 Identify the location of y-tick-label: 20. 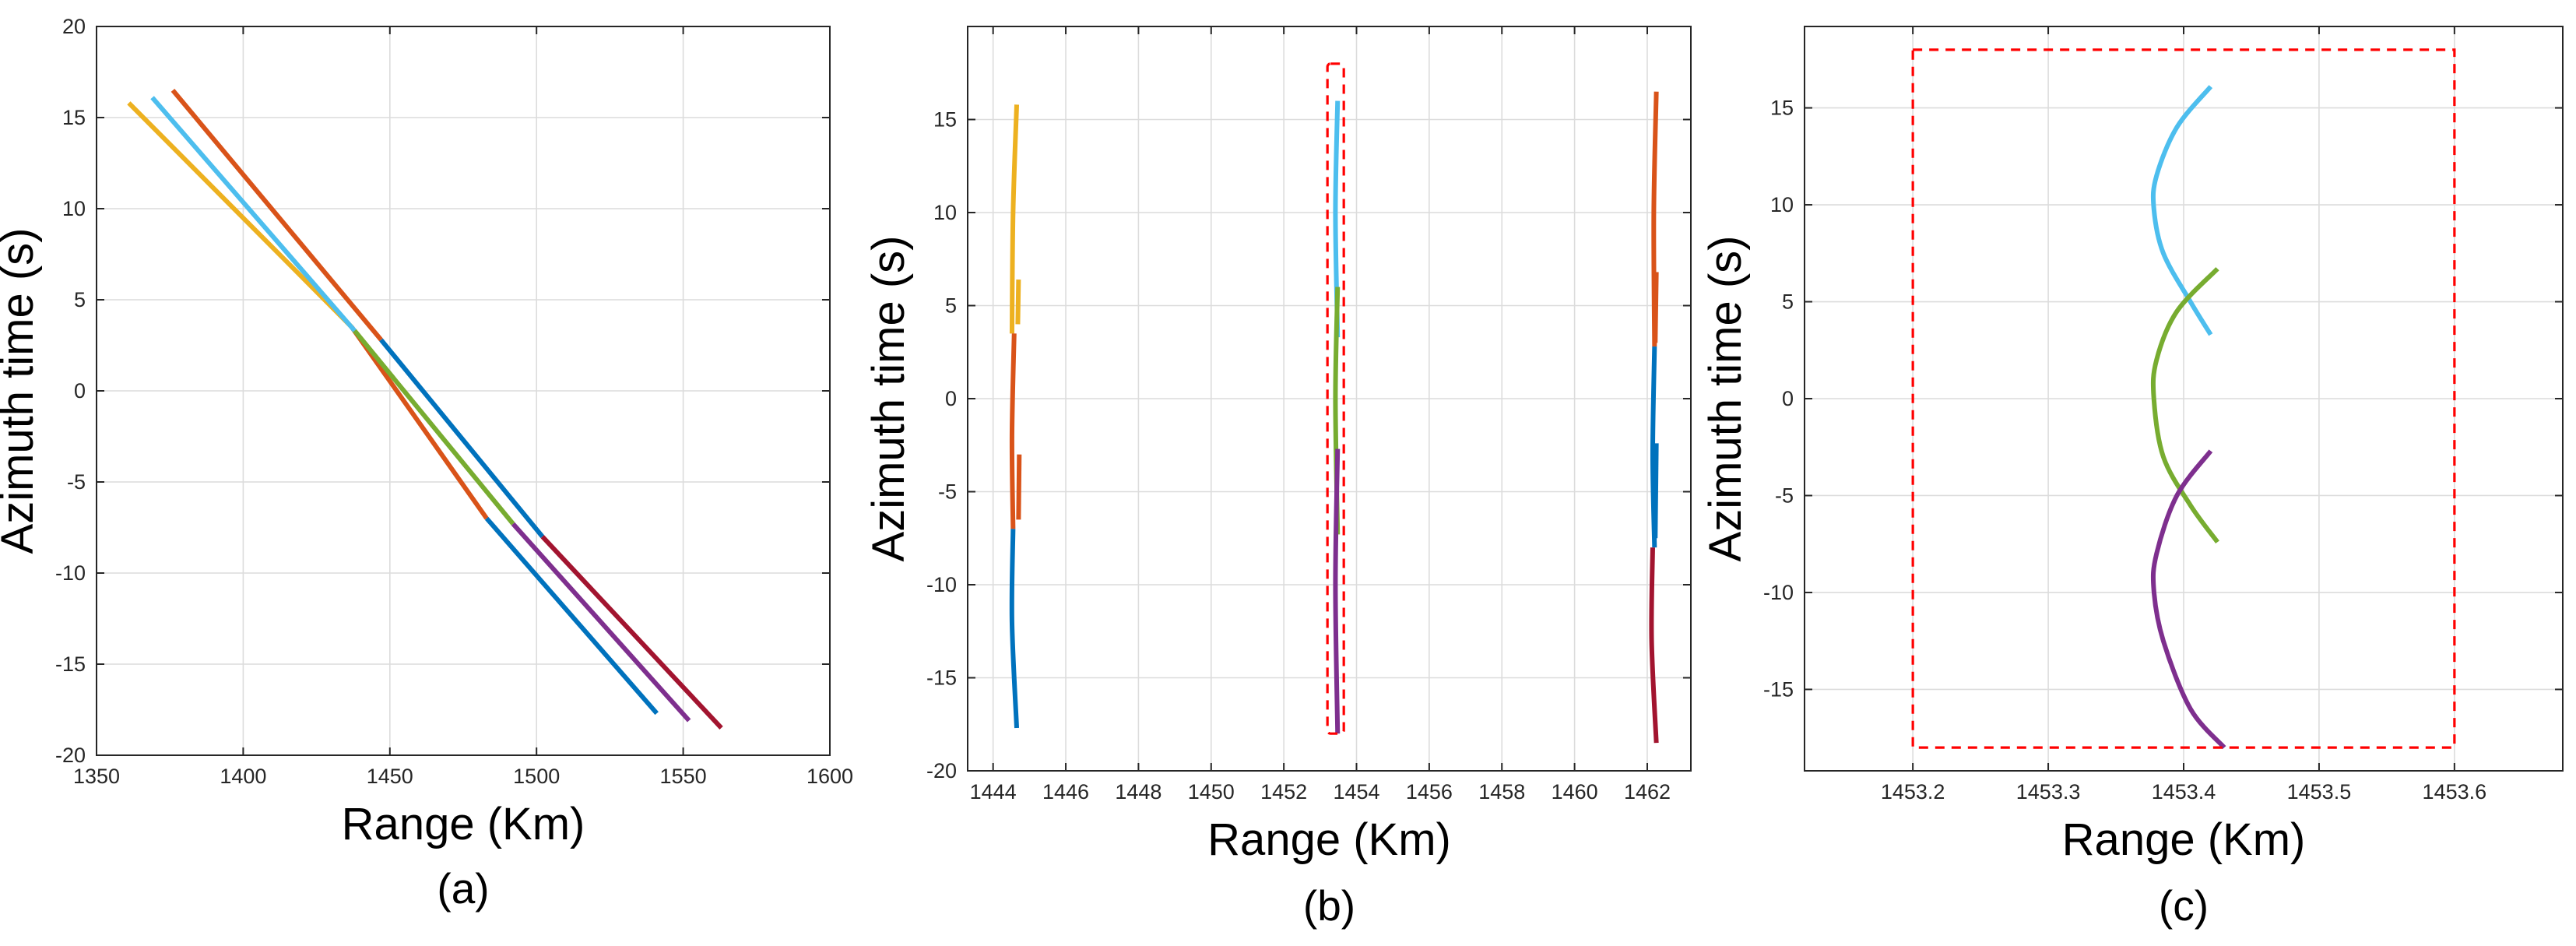
(74, 26).